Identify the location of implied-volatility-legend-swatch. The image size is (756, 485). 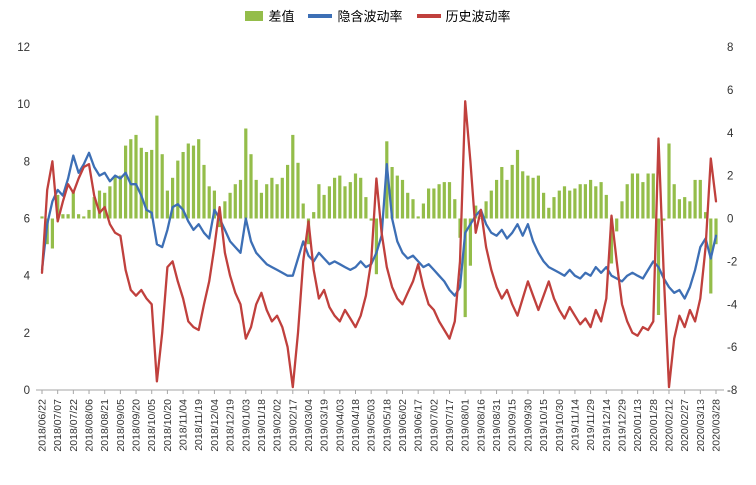
(320, 15).